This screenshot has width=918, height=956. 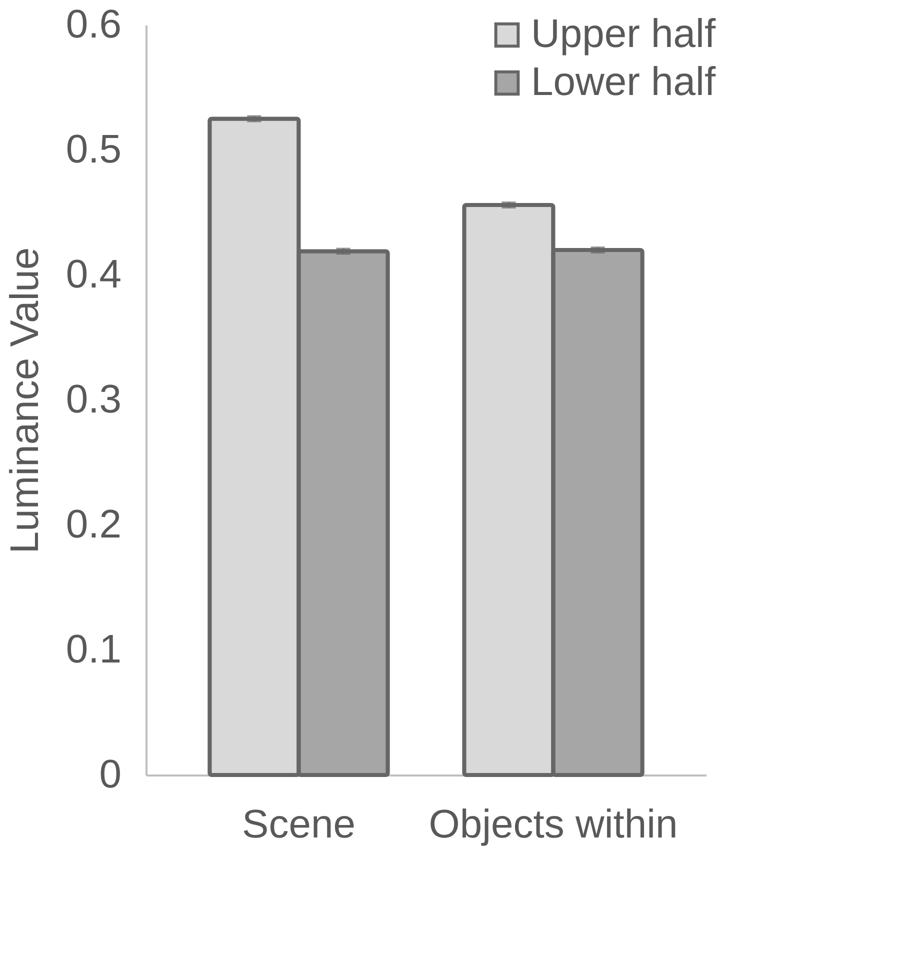 I want to click on y-tick-label: 0.6, so click(x=94, y=24).